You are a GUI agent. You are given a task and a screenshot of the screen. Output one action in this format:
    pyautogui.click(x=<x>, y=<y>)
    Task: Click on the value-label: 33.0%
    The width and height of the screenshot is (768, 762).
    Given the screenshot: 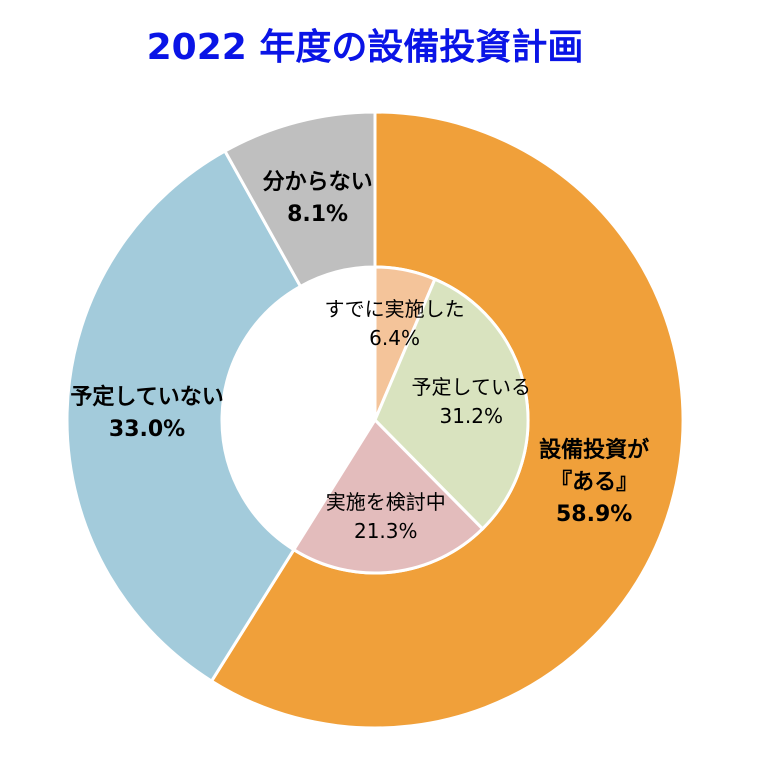 What is the action you would take?
    pyautogui.click(x=147, y=430)
    